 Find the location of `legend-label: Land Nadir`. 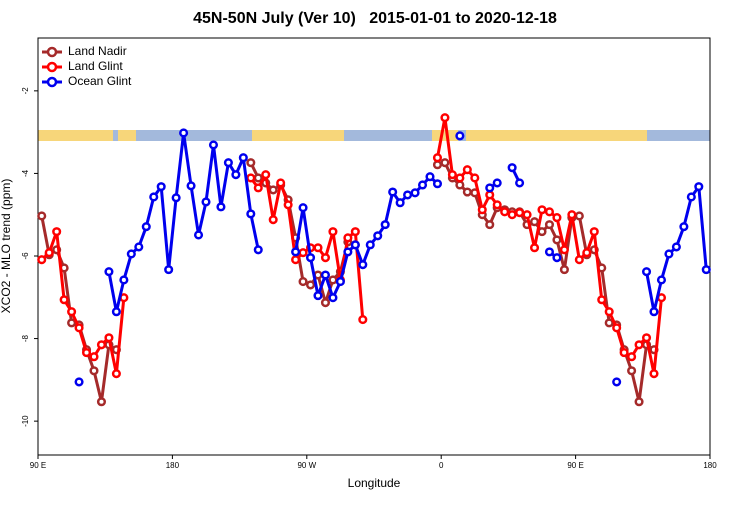

legend-label: Land Nadir is located at coordinates (97, 51).